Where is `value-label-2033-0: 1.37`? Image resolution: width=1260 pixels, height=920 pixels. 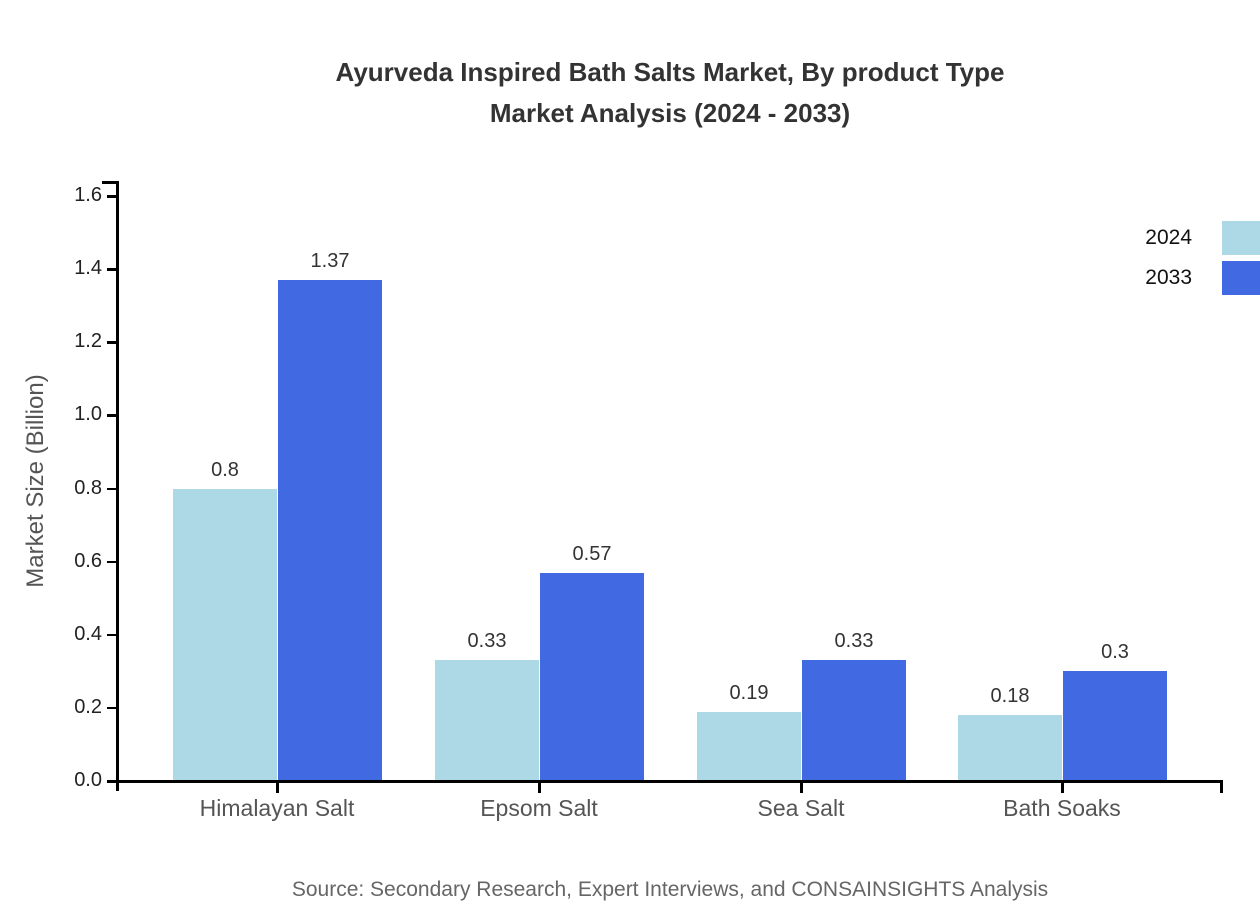
value-label-2033-0: 1.37 is located at coordinates (330, 261).